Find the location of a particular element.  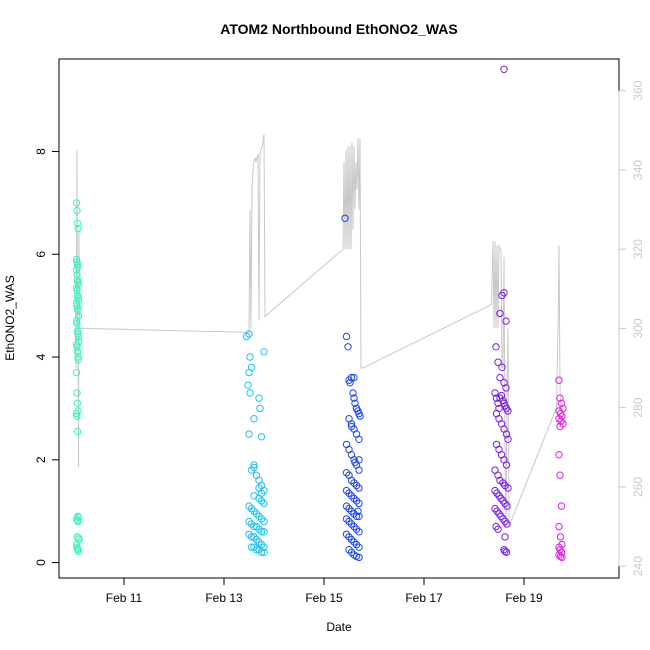

y-axis: 0 2 4 6 8 is located at coordinates (47, 357).